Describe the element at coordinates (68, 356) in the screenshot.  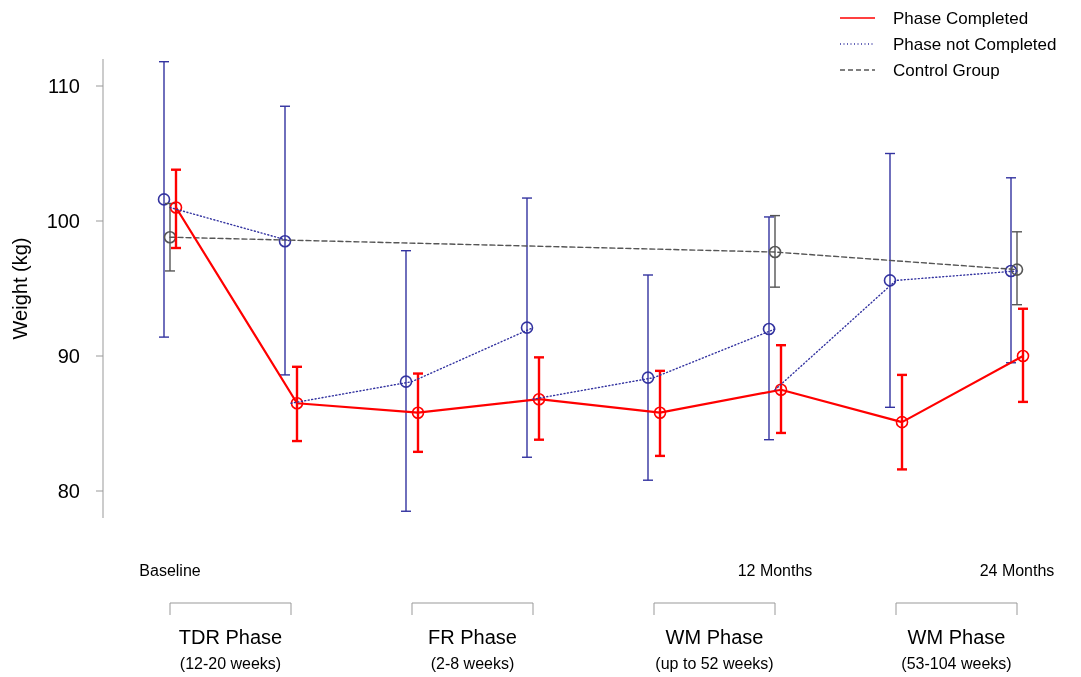
I see `y-tick-label: 90` at that location.